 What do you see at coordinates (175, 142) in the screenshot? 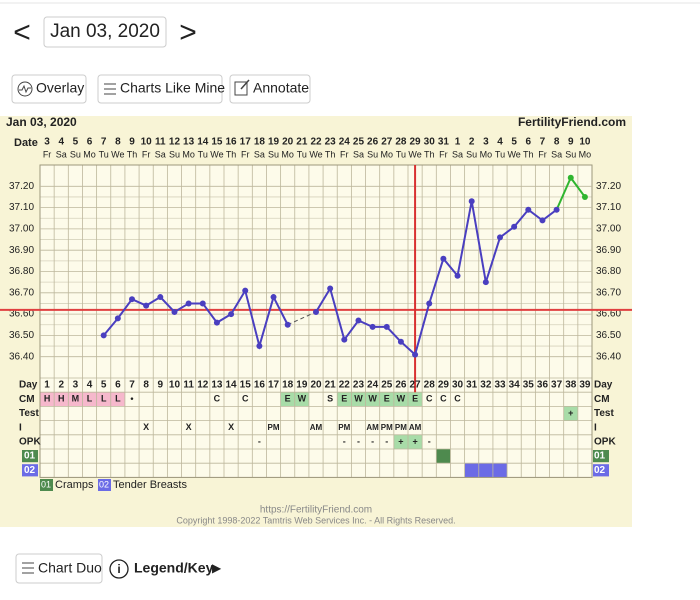
I see `date-number: 12` at bounding box center [175, 142].